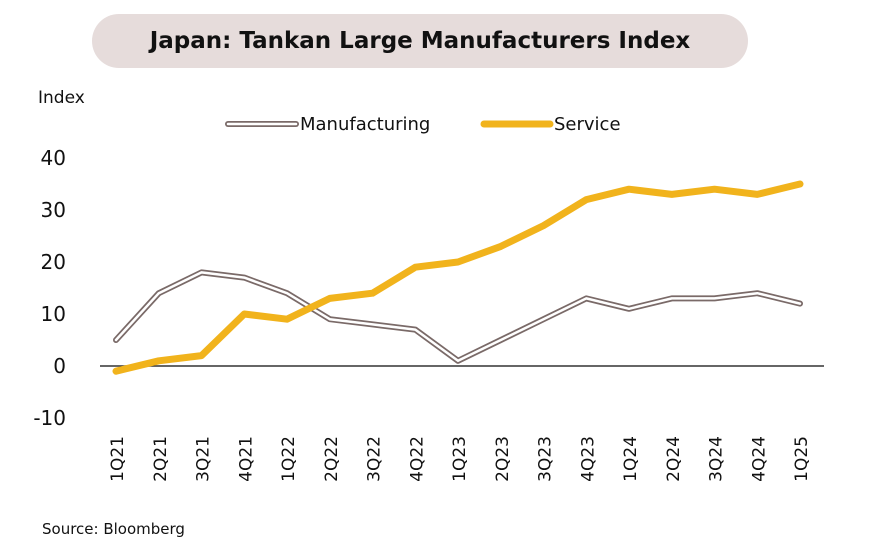  I want to click on x-tick-label: 4Q21, so click(246, 459).